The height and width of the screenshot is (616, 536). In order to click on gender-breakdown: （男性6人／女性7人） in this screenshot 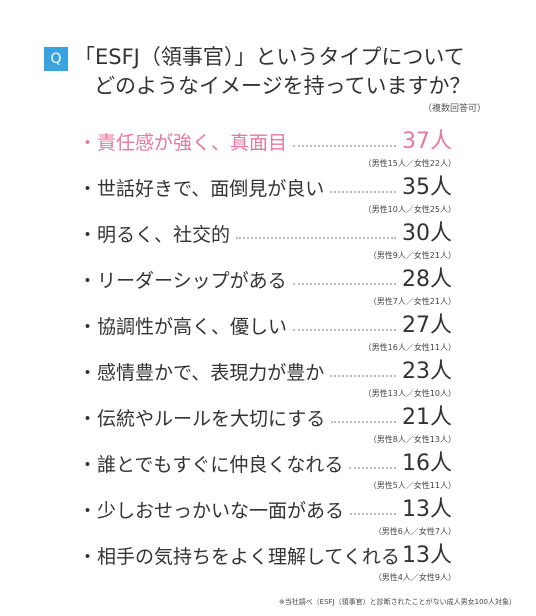, I will do `click(414, 531)`.